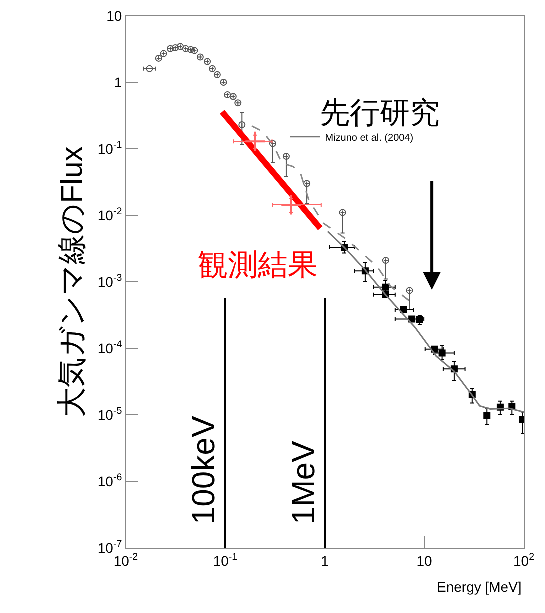 This screenshot has width=545, height=613. I want to click on y-tick-label: 10$^{-7}$, so click(110, 547).